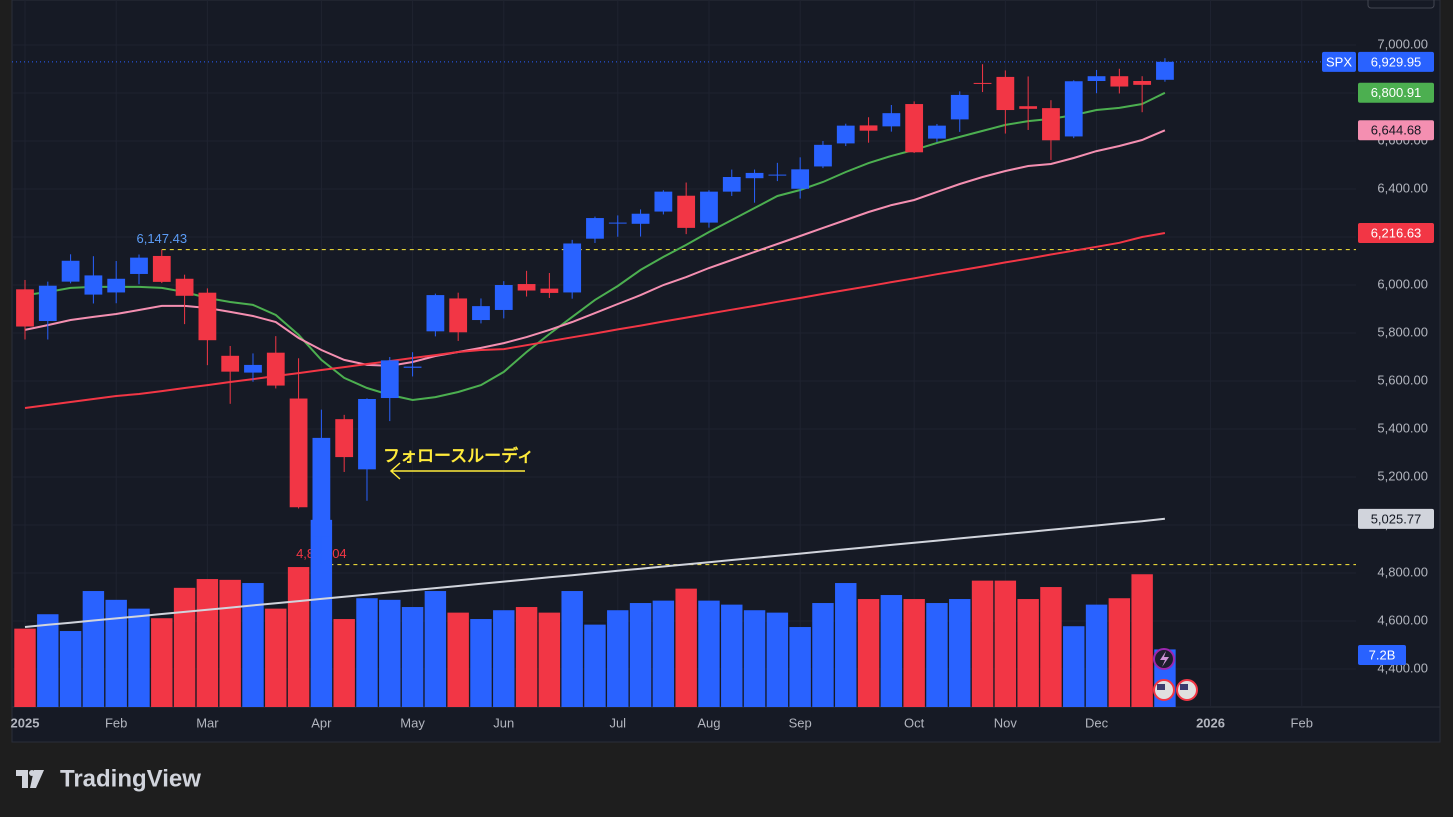 The width and height of the screenshot is (1453, 817). What do you see at coordinates (800, 722) in the screenshot?
I see `x-tick-label: Sep` at bounding box center [800, 722].